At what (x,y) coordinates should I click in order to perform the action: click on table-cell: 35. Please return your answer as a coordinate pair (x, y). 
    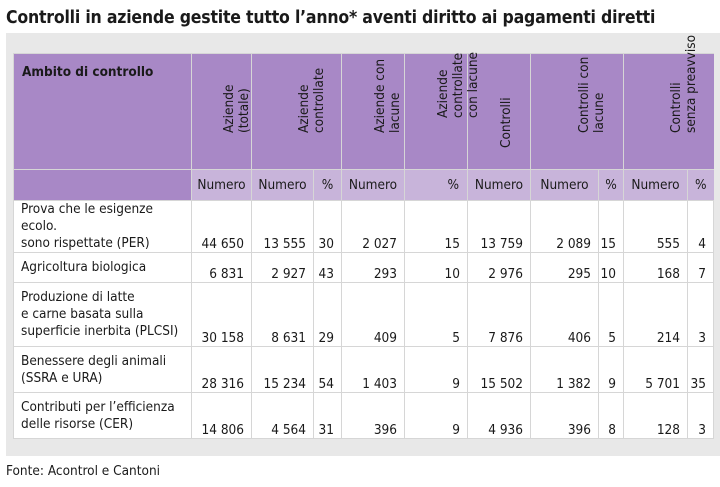
    Looking at the image, I should click on (700, 369).